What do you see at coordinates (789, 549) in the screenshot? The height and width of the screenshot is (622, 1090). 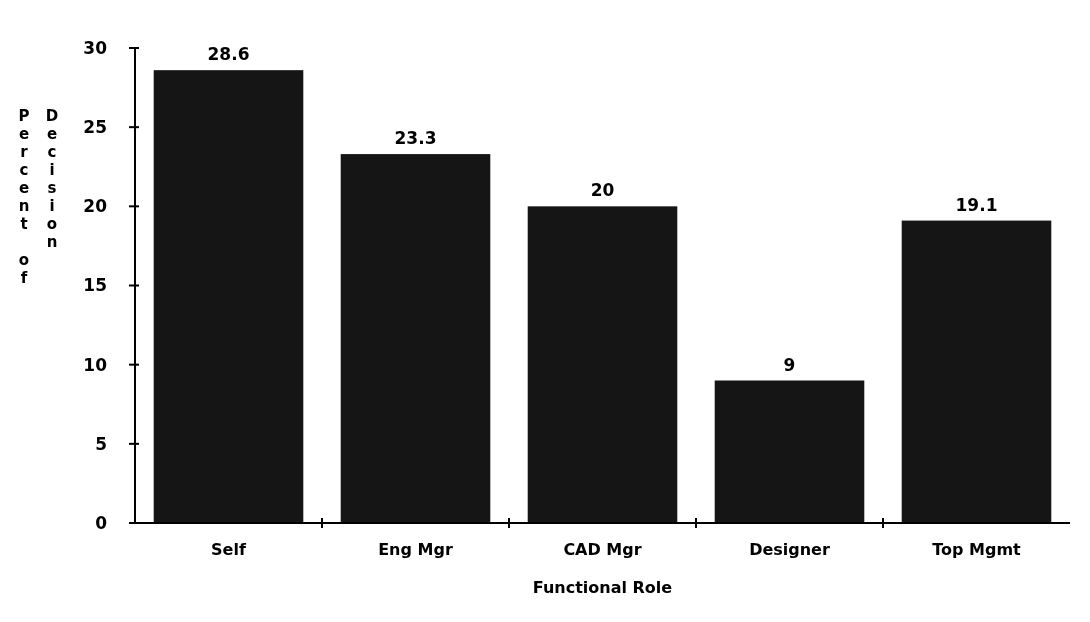 I see `x-tick-label: Designer` at bounding box center [789, 549].